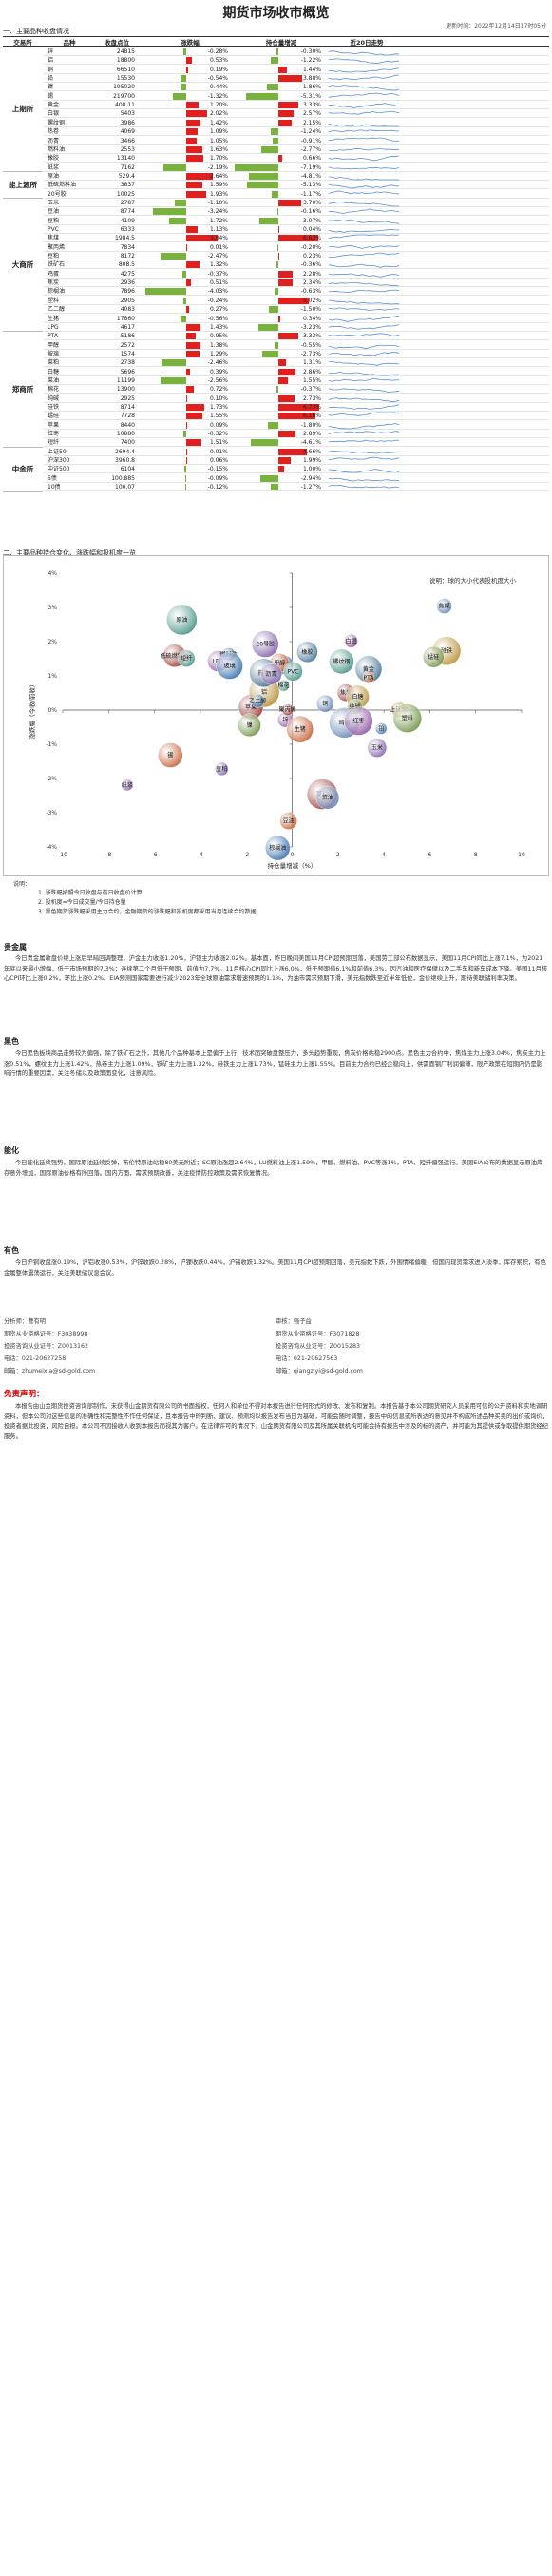 Image resolution: width=552 pixels, height=2576 pixels. Describe the element at coordinates (476, 855) in the screenshot. I see `x-tick-label: 8` at that location.